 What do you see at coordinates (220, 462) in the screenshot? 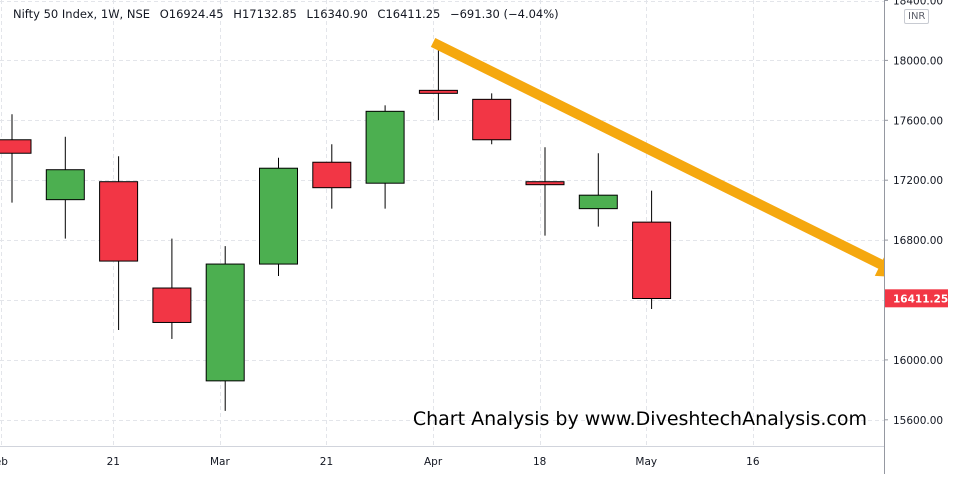
I see `x-tick-label: Mar` at bounding box center [220, 462].